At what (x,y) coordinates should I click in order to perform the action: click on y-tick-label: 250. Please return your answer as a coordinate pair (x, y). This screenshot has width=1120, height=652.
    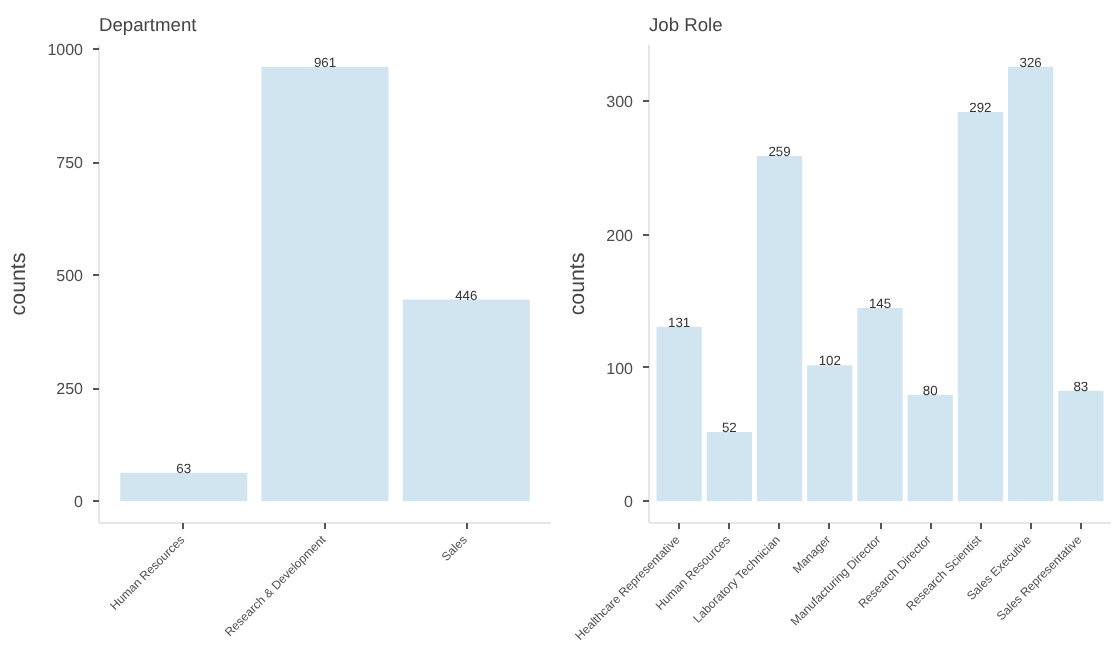
    Looking at the image, I should click on (70, 389).